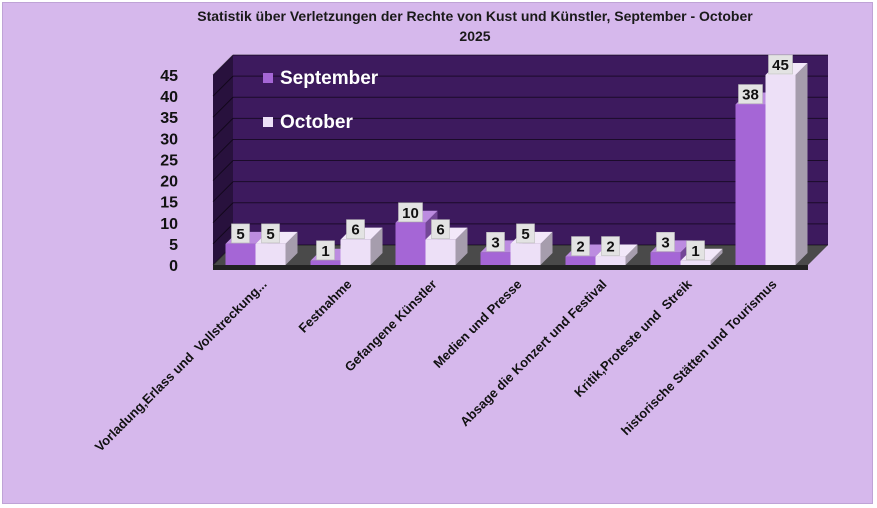 The height and width of the screenshot is (508, 877). I want to click on legend-item: October, so click(308, 122).